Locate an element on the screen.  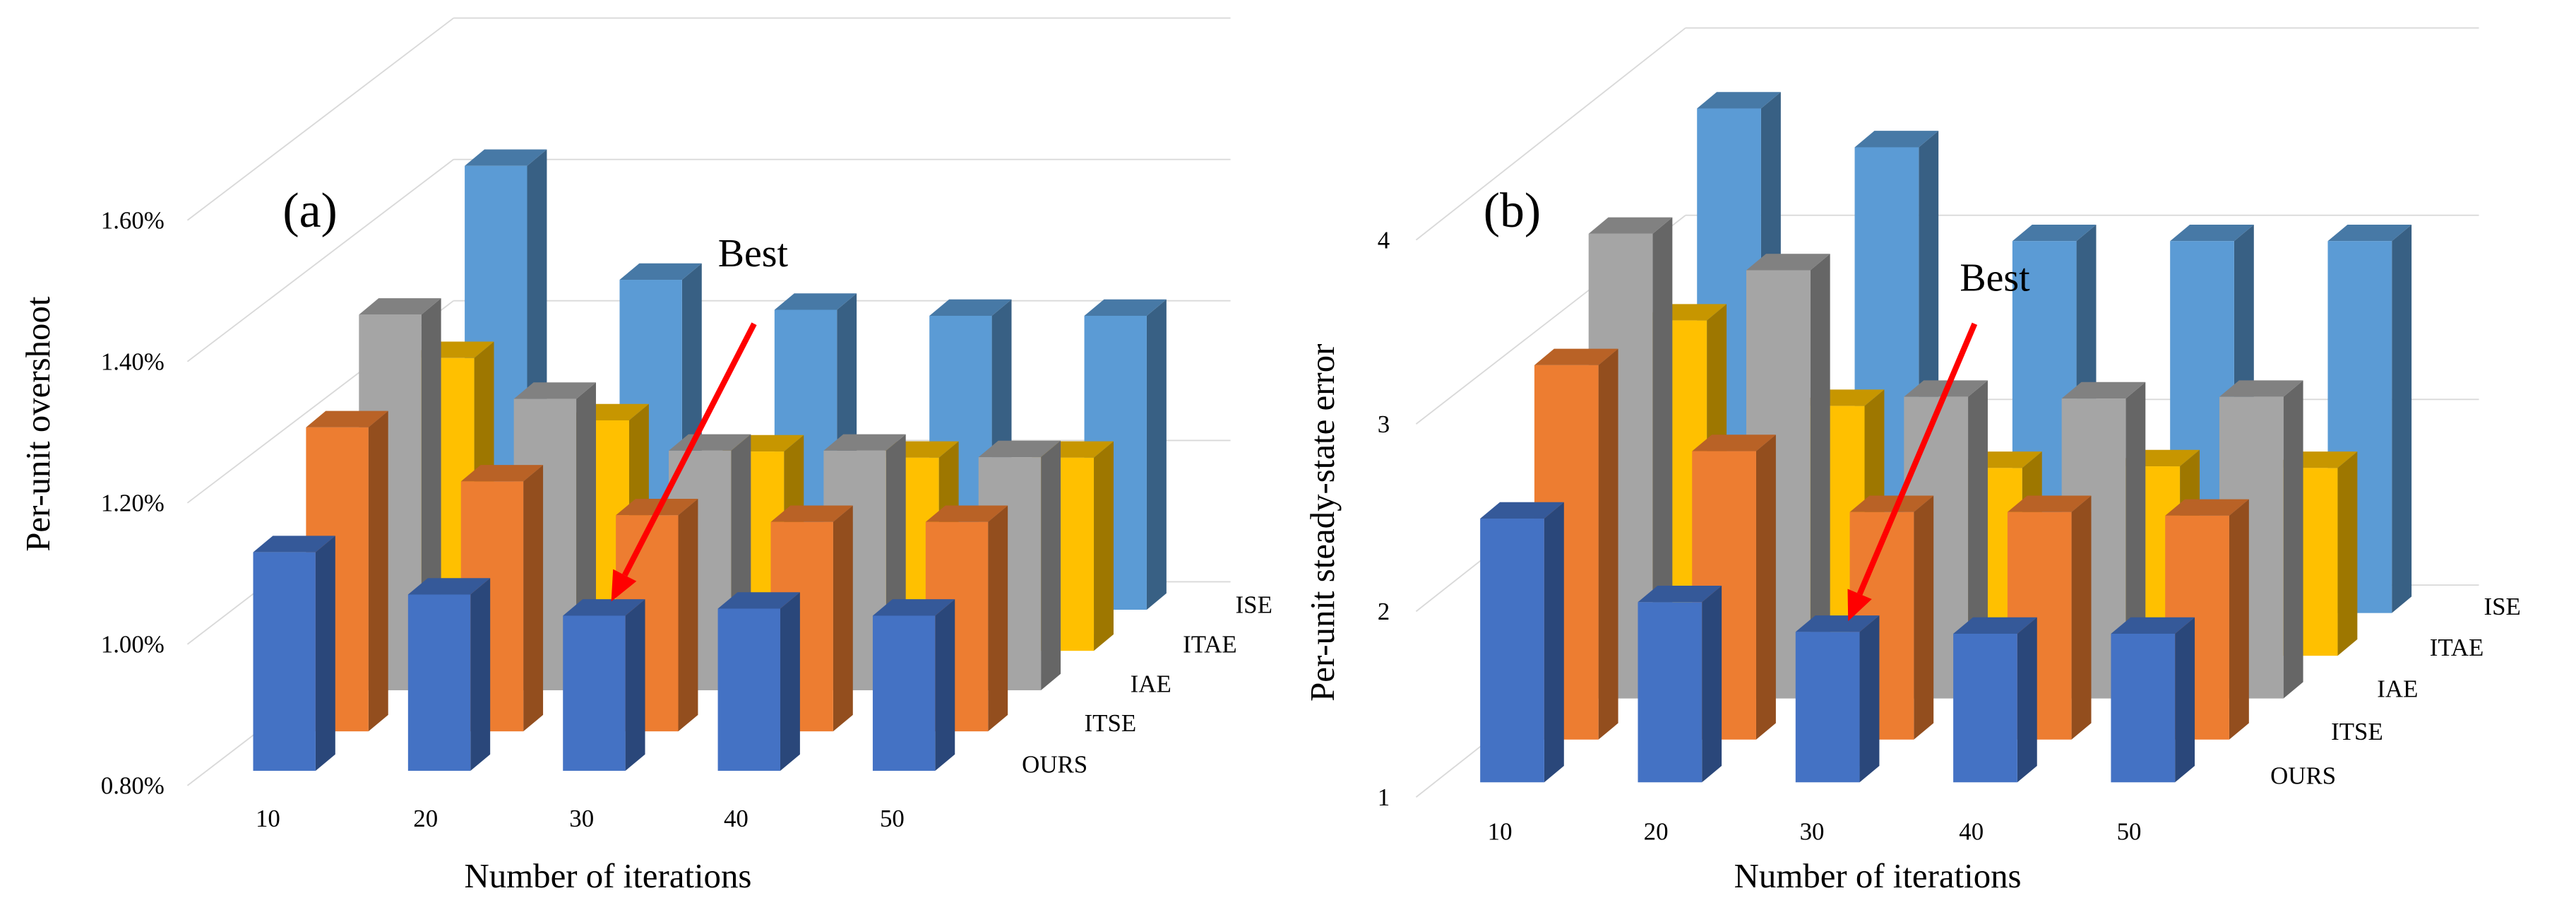
y-axis-title: Per-unit overshoot is located at coordinates (37, 424).